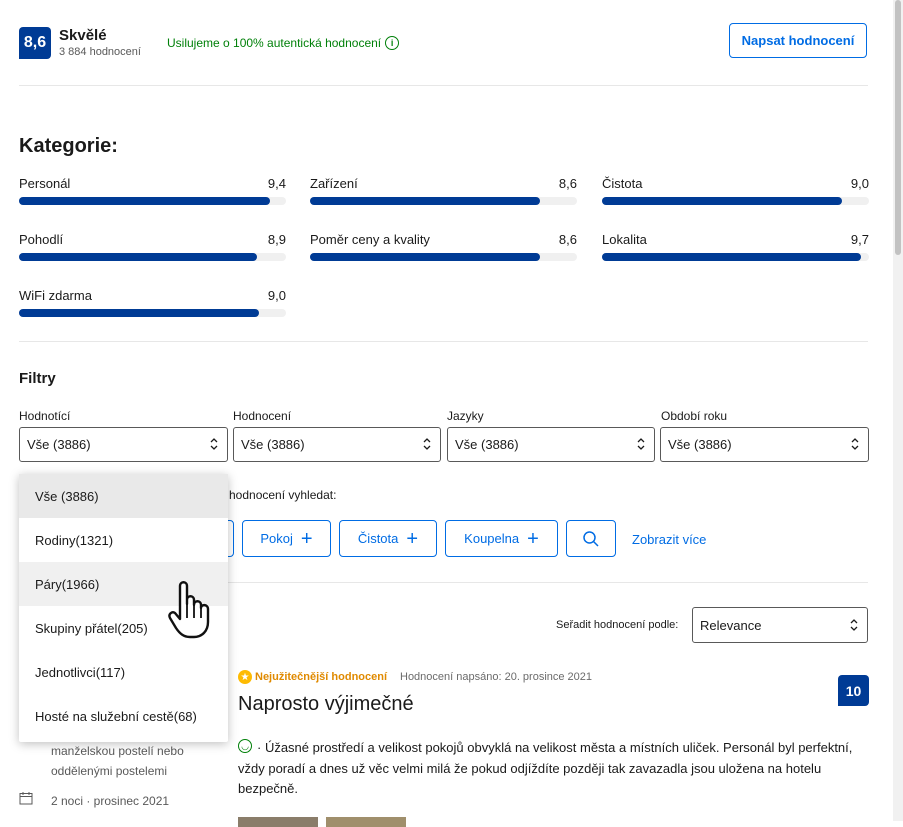 The width and height of the screenshot is (903, 827). Describe the element at coordinates (45, 416) in the screenshot. I see `reviewer-filter-label: Hodnotící` at that location.